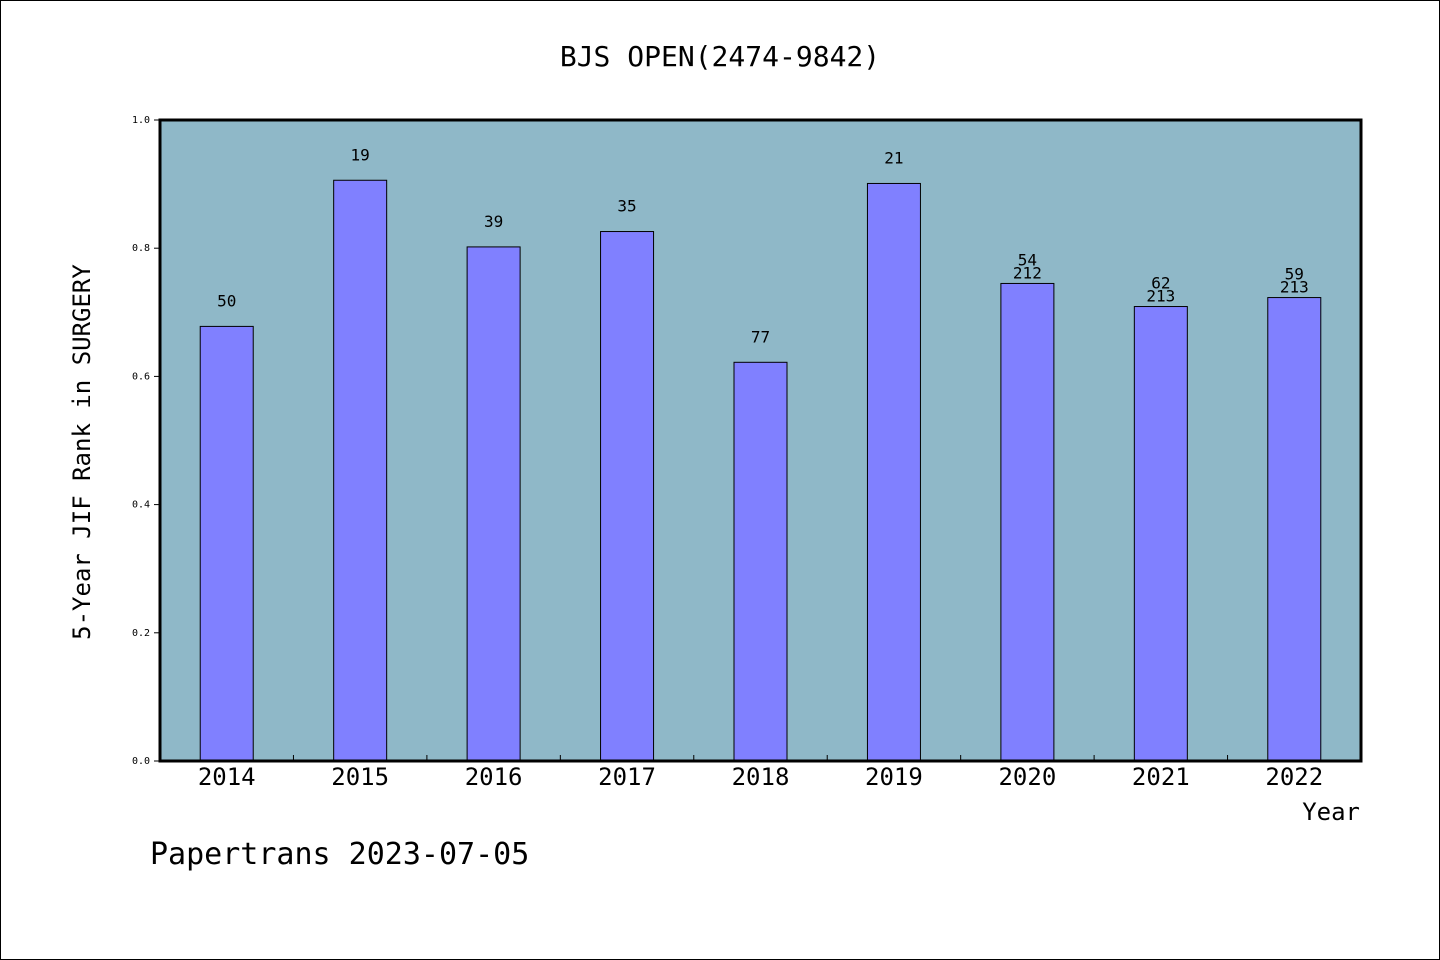 The image size is (1440, 960). I want to click on y-tick-label: 0.0, so click(141, 761).